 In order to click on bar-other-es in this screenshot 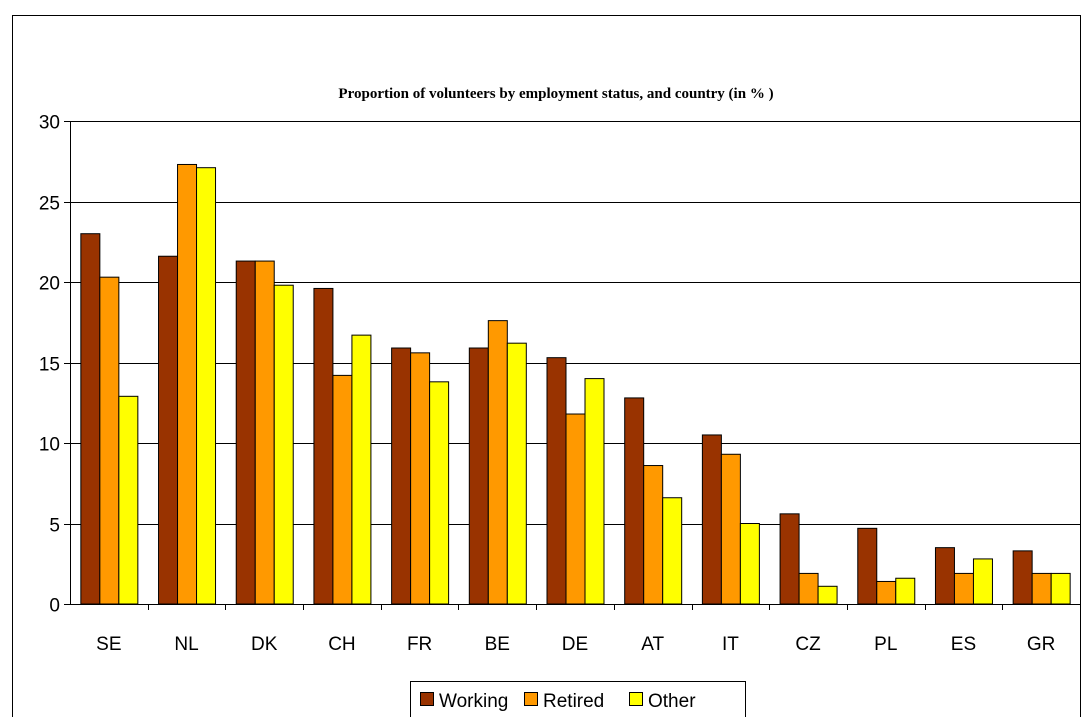, I will do `click(982, 581)`.